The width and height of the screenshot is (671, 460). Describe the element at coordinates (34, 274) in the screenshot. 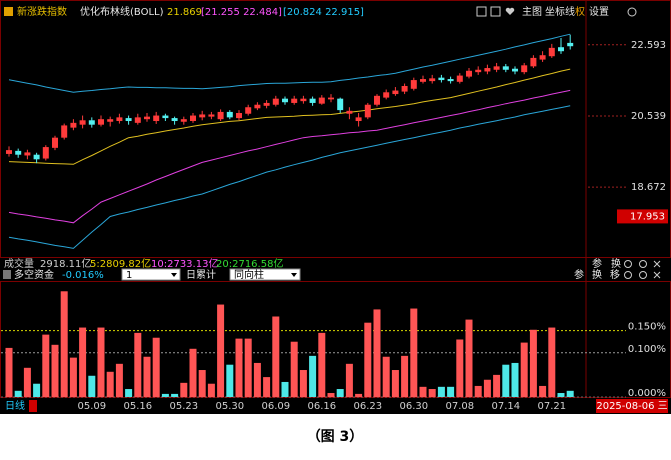

I see `fund-label: 多空资金` at that location.